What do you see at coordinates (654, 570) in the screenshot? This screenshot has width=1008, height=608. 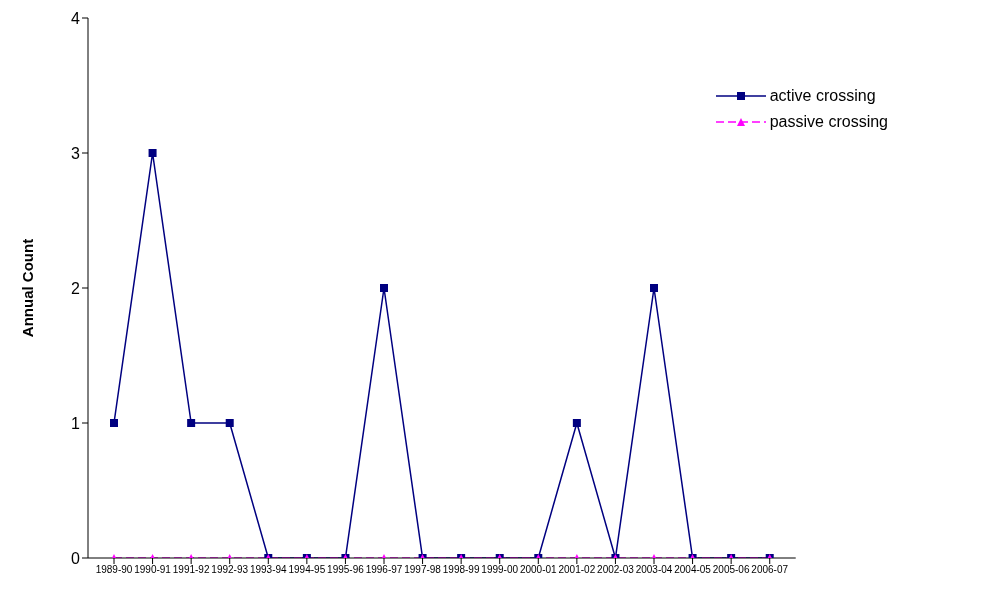 I see `x-tick-label: 2003-04` at bounding box center [654, 570].